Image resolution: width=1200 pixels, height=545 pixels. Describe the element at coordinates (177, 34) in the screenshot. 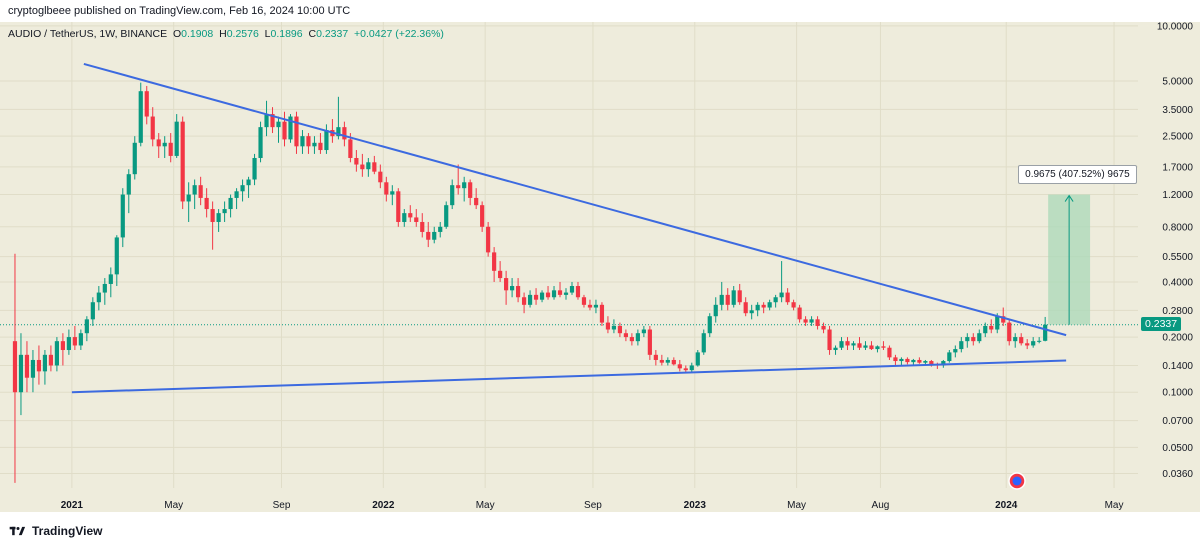

I see `open-label: O` at that location.